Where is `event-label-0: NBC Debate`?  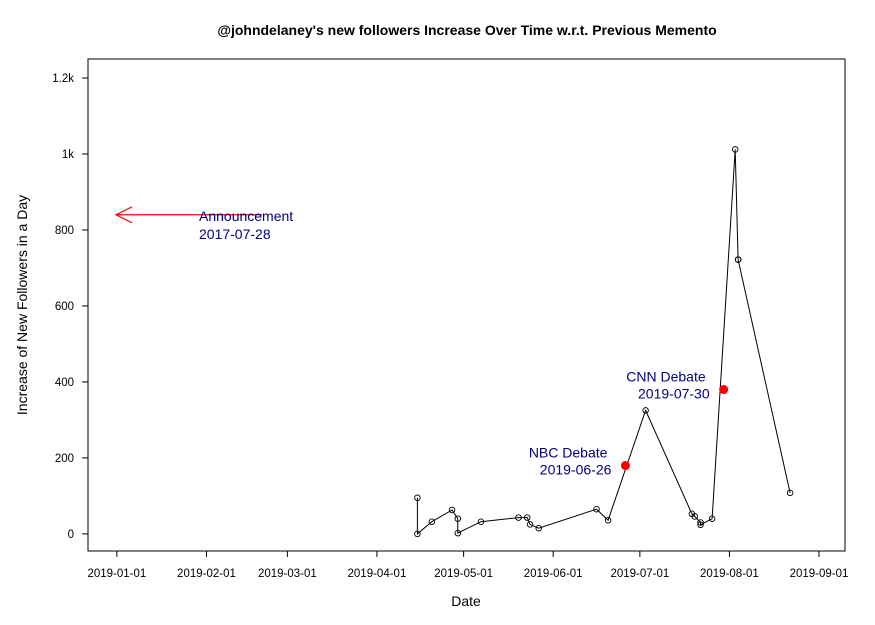
event-label-0: NBC Debate is located at coordinates (568, 453).